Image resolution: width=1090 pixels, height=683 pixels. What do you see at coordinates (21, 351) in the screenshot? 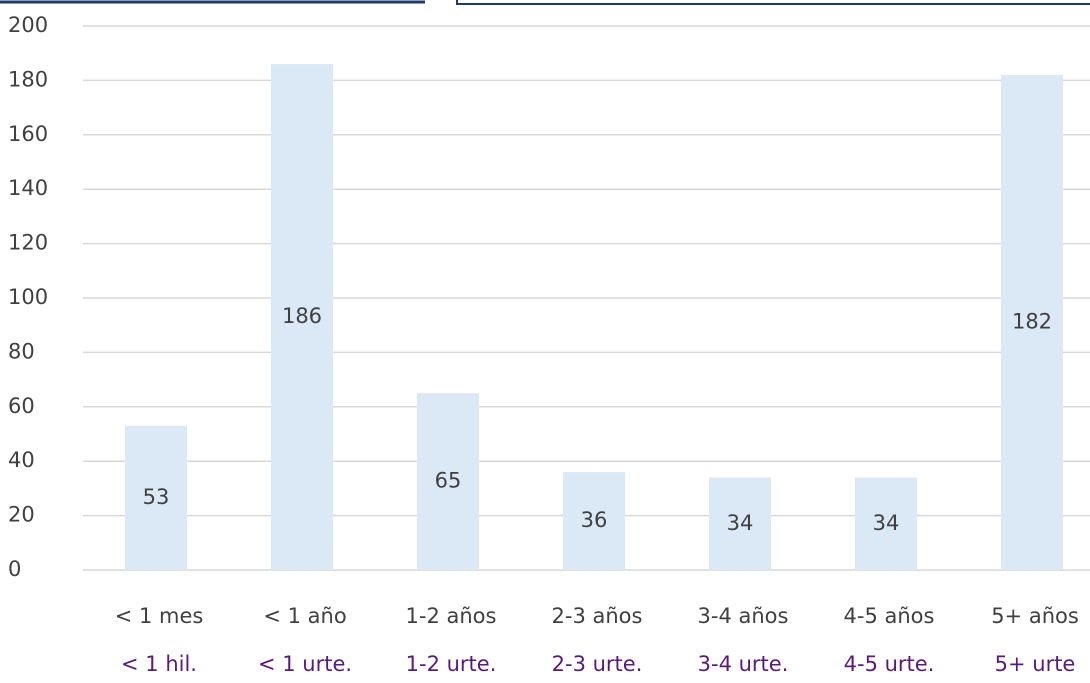
I see `y-tick-label: 80` at bounding box center [21, 351].